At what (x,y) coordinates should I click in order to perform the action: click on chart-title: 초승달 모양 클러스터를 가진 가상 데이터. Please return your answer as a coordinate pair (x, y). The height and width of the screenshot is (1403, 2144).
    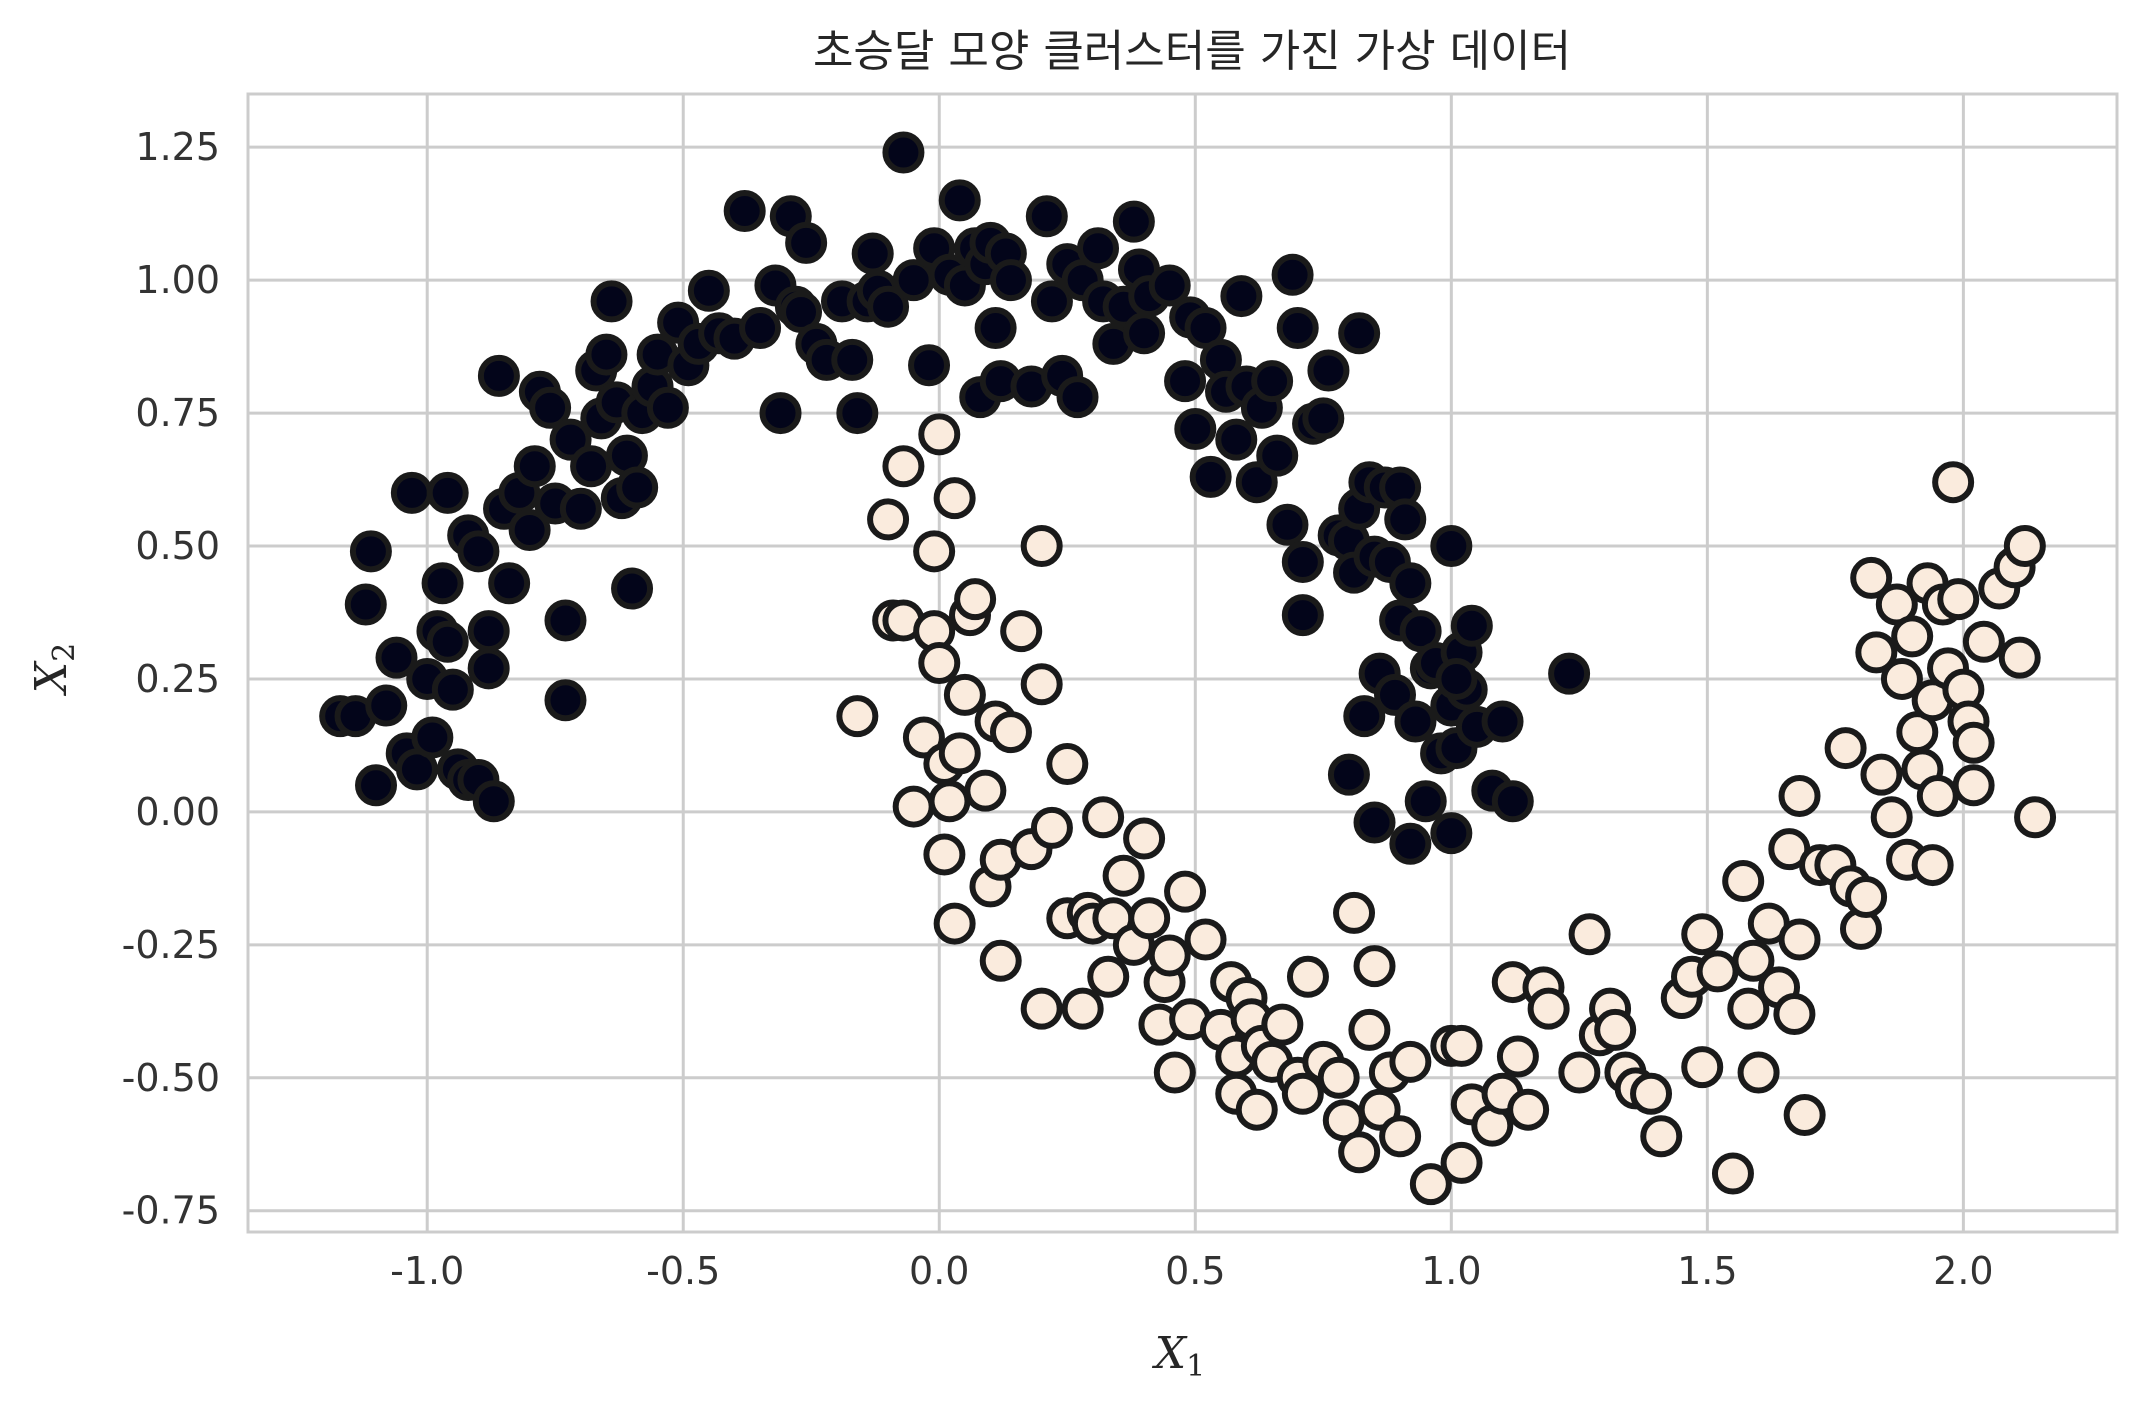
    Looking at the image, I should click on (1192, 51).